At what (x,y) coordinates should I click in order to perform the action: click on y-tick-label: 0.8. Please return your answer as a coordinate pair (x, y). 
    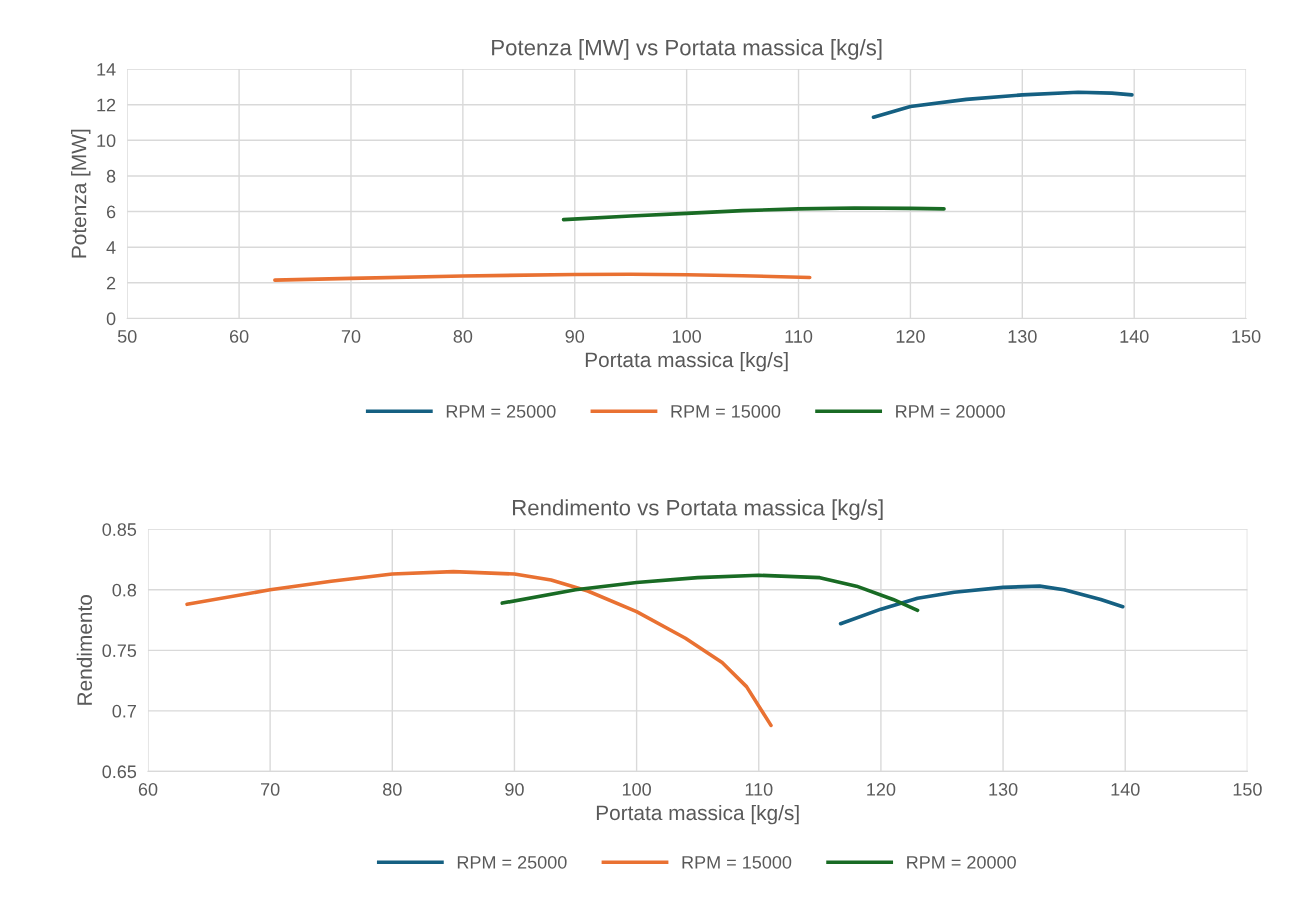
    Looking at the image, I should click on (124, 590).